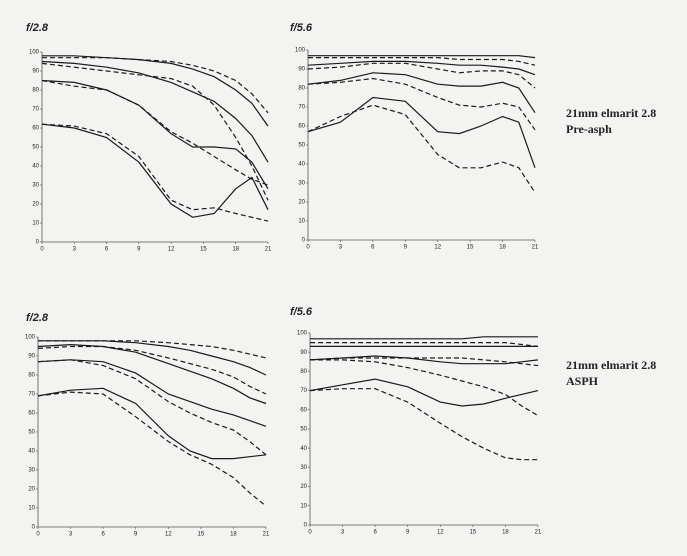 This screenshot has width=687, height=556. What do you see at coordinates (589, 129) in the screenshot?
I see `annotation: Pre-asph` at bounding box center [589, 129].